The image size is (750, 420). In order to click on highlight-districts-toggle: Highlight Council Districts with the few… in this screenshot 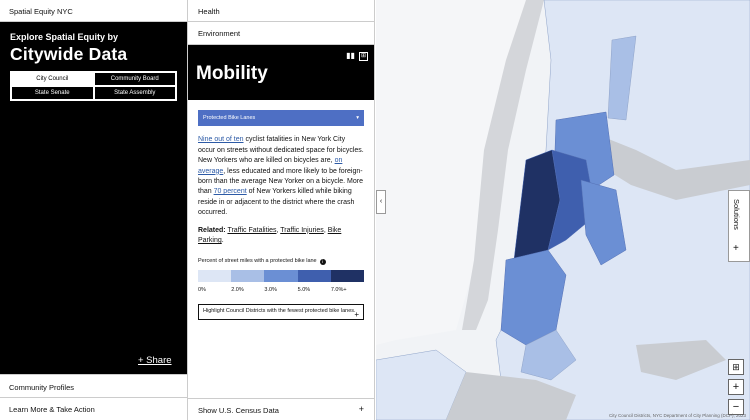, I will do `click(281, 312)`.